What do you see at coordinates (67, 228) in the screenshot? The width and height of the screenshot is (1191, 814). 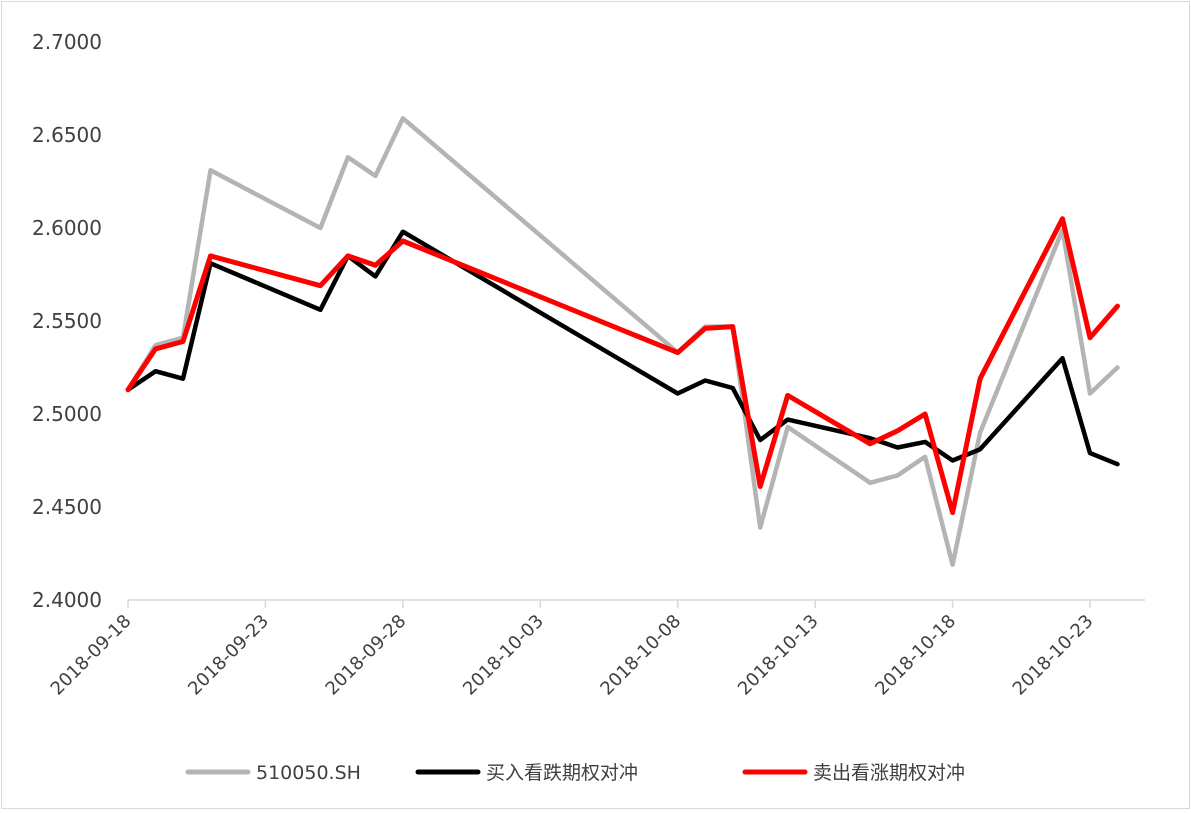 I see `y-tick-label: 2.6000` at bounding box center [67, 228].